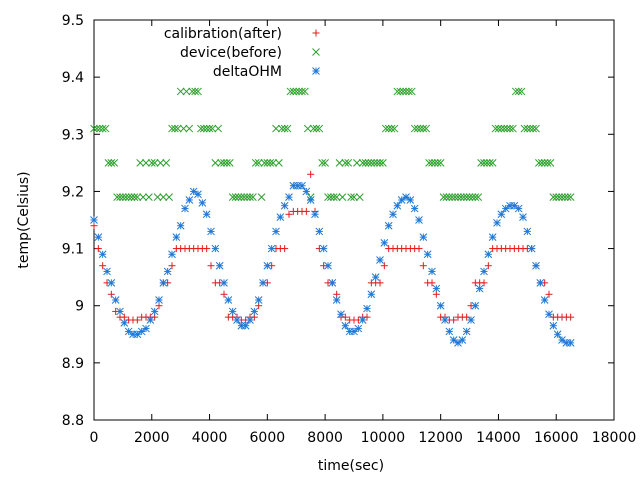 This screenshot has height=480, width=640. Describe the element at coordinates (79, 307) in the screenshot. I see `y-tick-label: 9` at that location.